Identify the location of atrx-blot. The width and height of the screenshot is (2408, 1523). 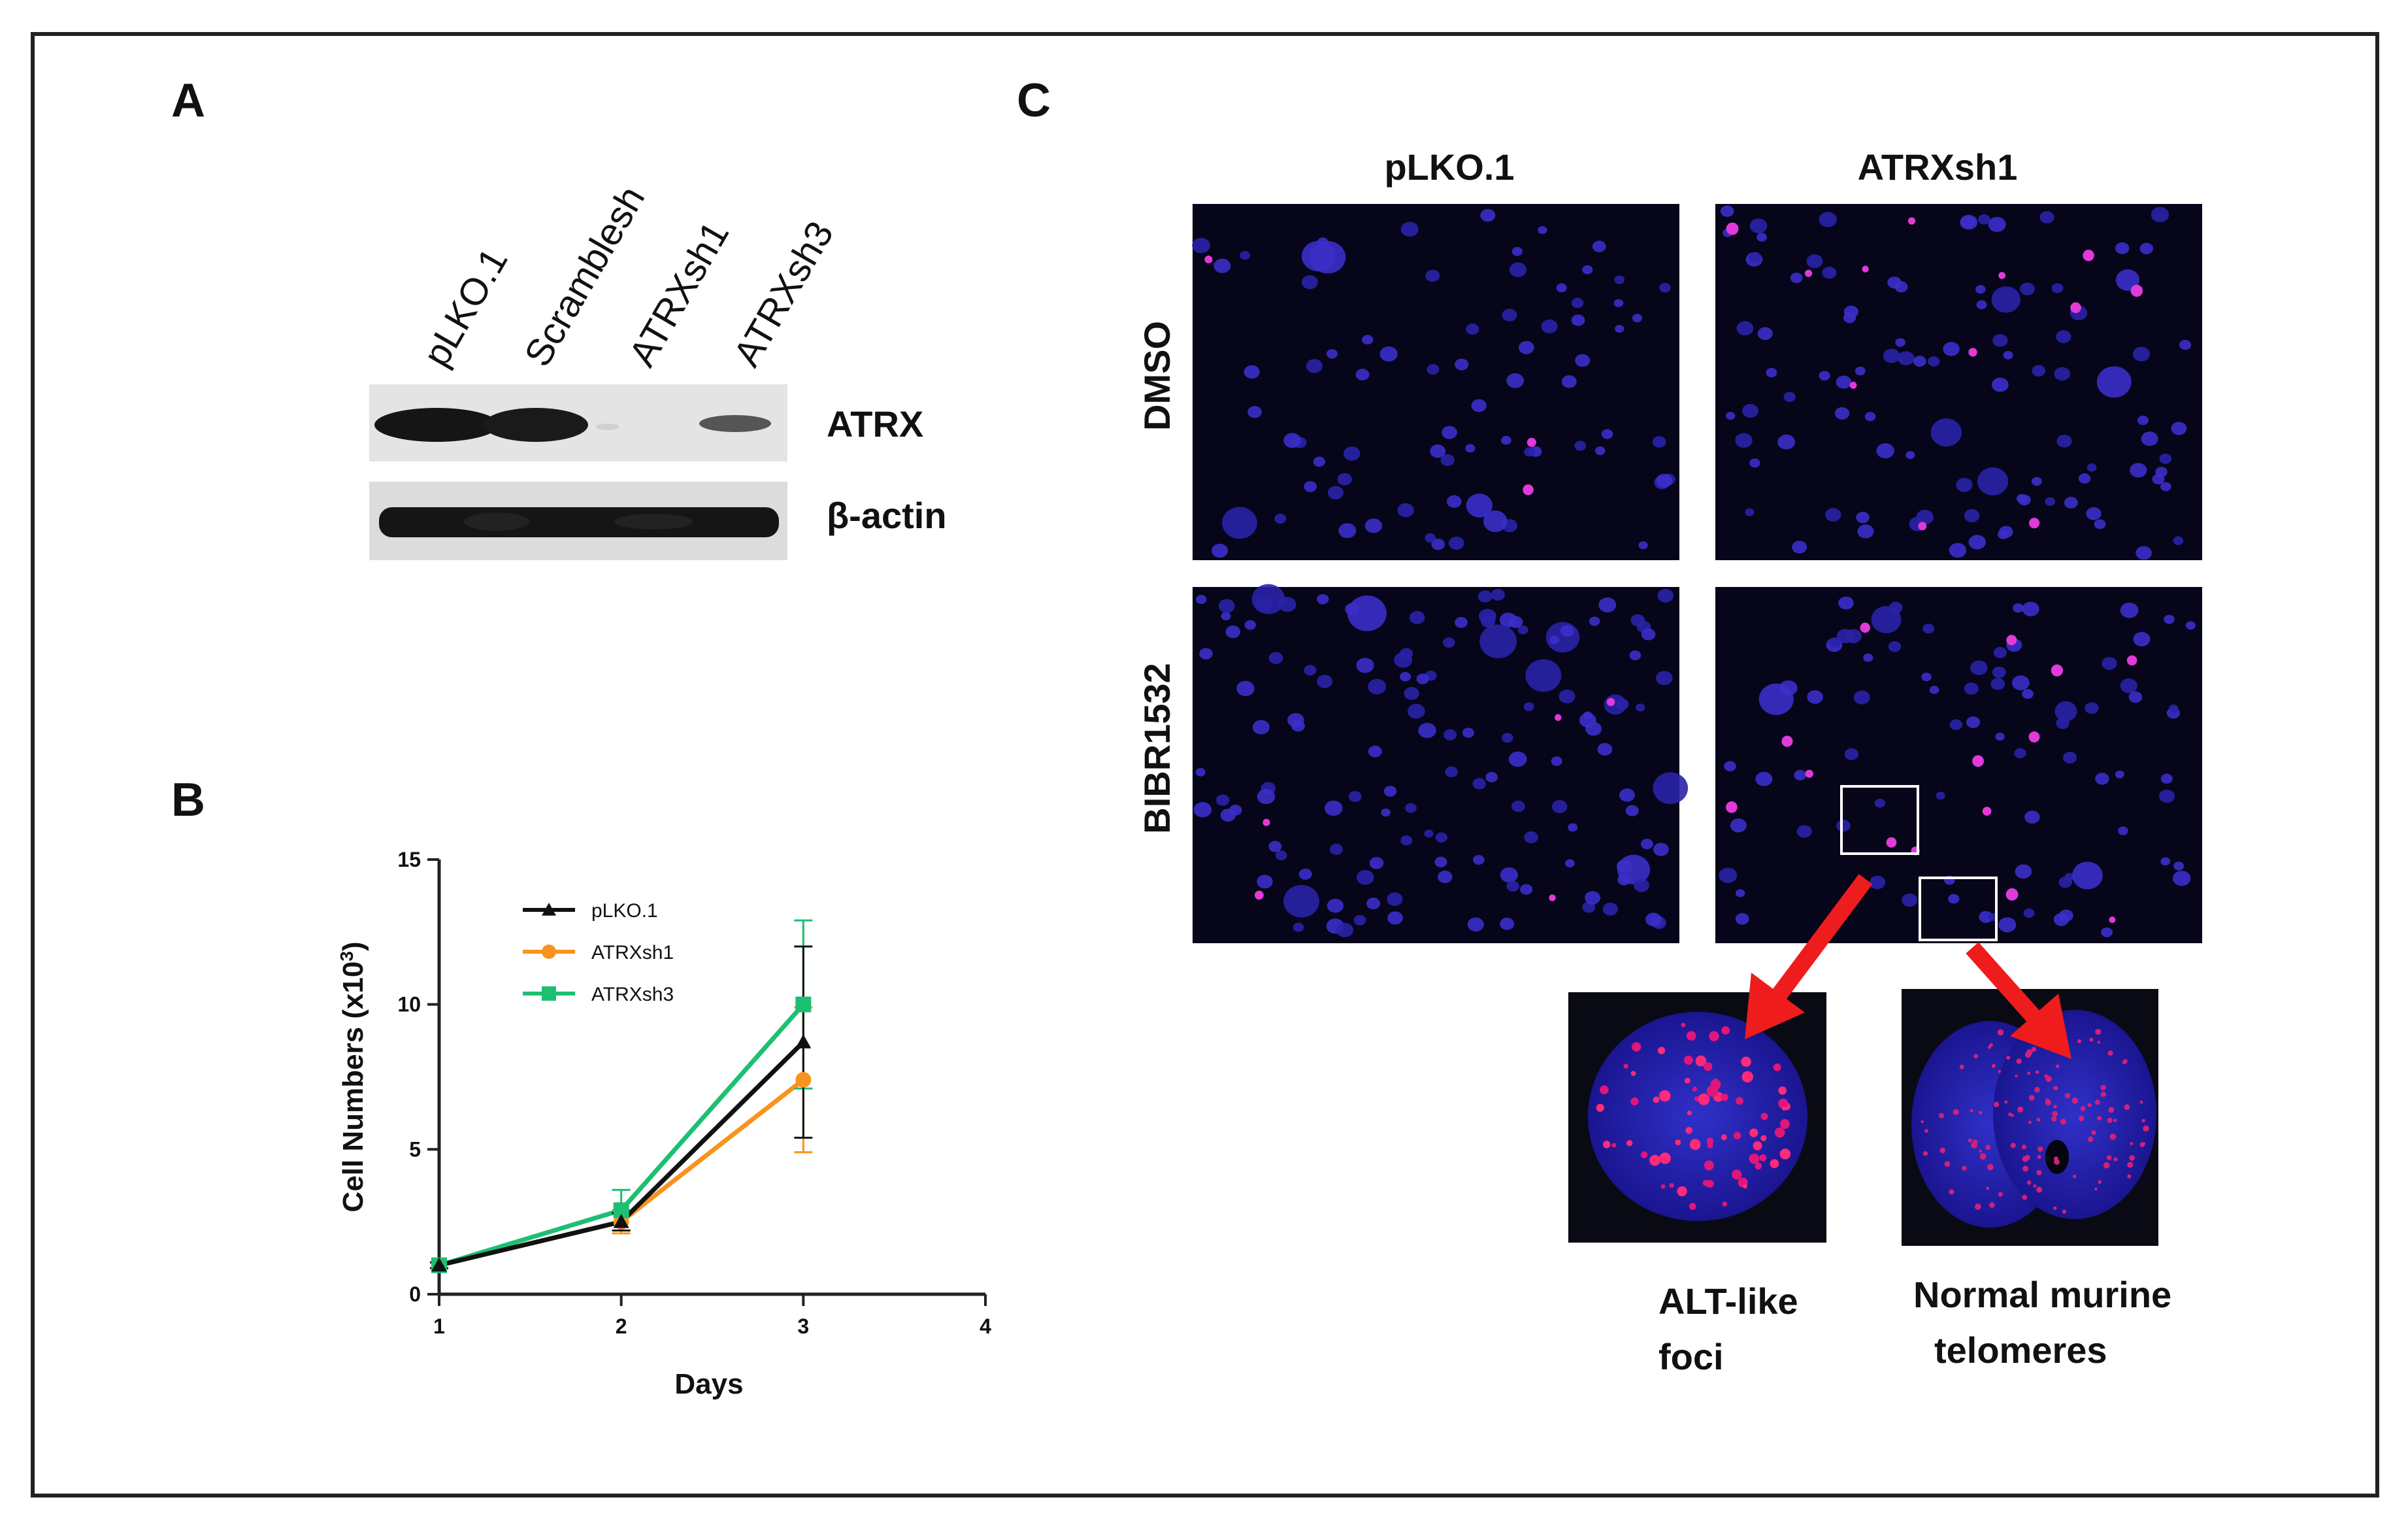
(578, 422).